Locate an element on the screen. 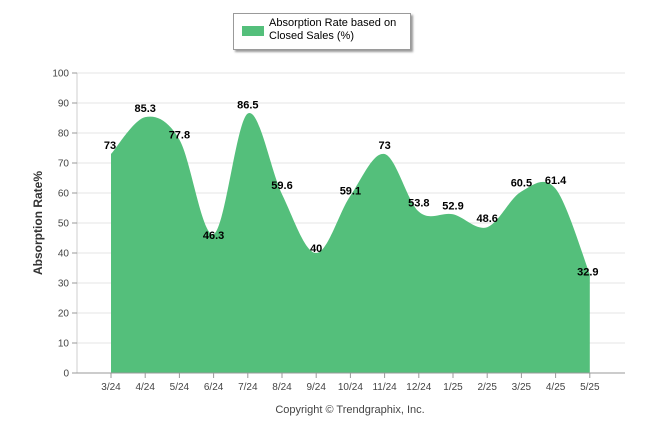 The height and width of the screenshot is (434, 646). x-tick-label: 4/25 is located at coordinates (556, 387).